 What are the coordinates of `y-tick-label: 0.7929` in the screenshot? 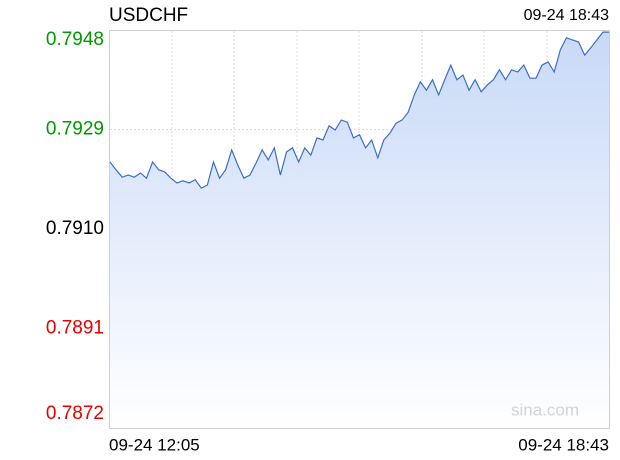 It's located at (75, 129).